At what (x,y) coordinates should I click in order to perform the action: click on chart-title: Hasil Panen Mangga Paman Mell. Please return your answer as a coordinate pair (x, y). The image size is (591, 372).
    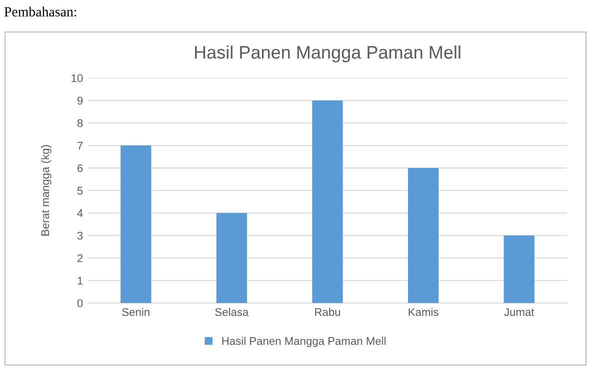
    Looking at the image, I should click on (327, 53).